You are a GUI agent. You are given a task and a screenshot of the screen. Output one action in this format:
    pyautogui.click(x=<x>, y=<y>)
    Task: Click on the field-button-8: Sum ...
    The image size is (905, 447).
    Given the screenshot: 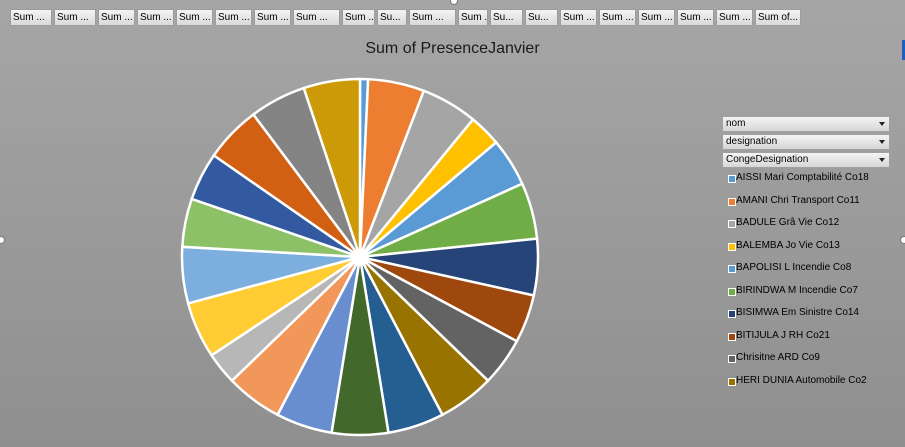 What is the action you would take?
    pyautogui.click(x=358, y=17)
    